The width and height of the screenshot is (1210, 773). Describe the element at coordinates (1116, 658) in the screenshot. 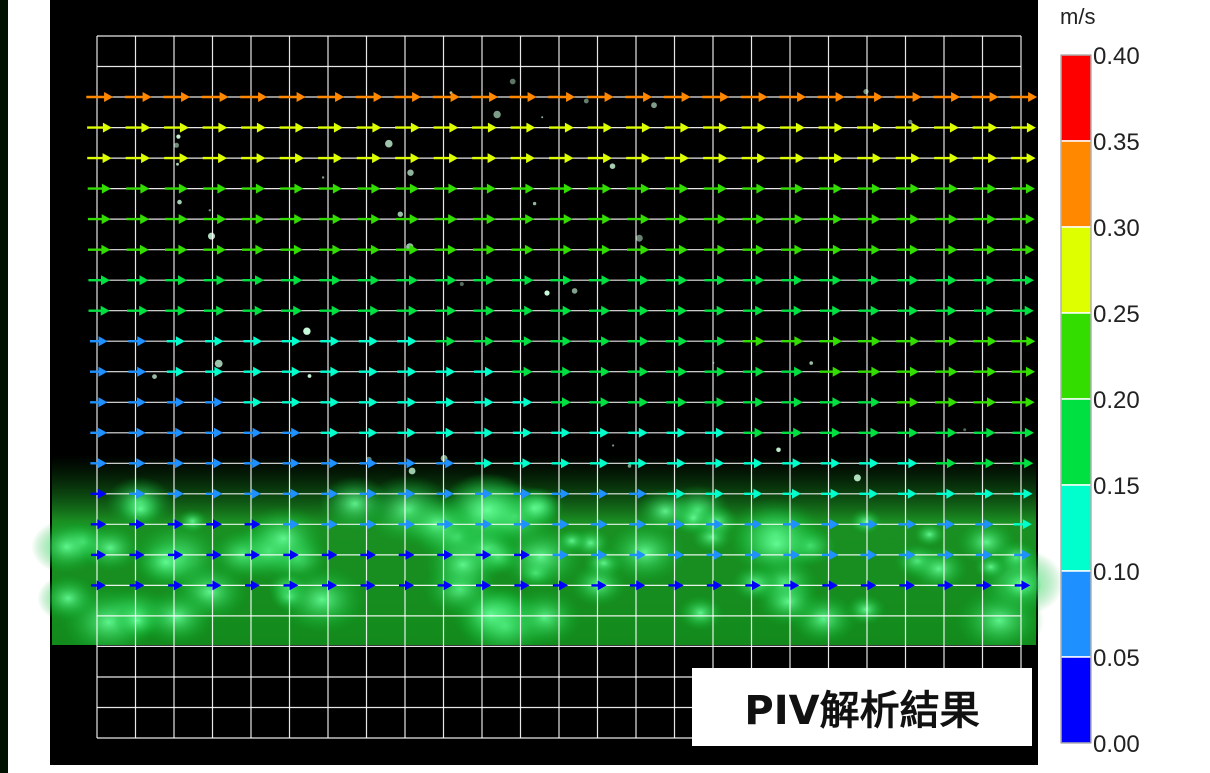

I see `colorbar-tick-label: 0.05` at that location.